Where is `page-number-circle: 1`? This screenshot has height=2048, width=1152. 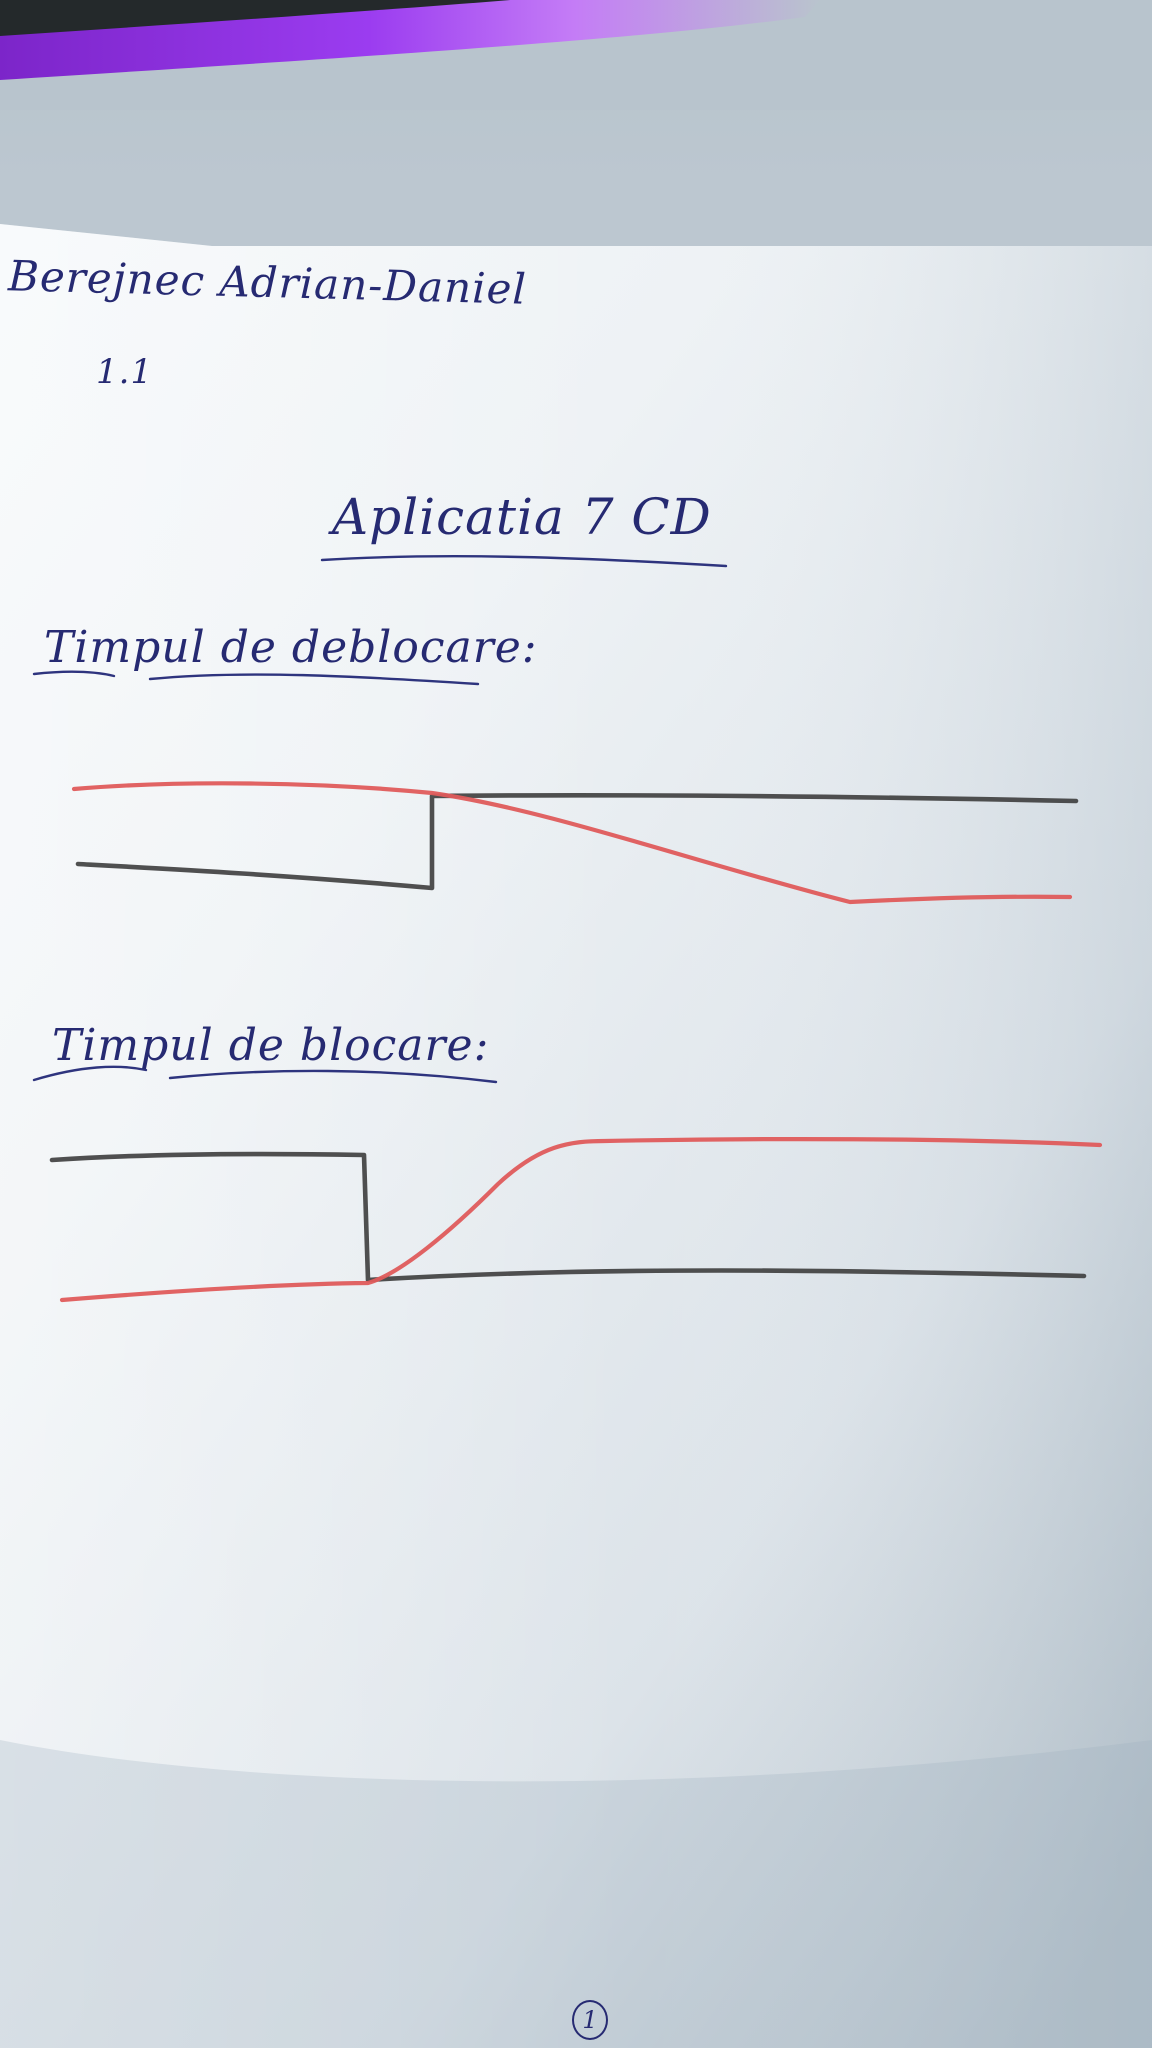
page-number-circle: 1 is located at coordinates (590, 2020).